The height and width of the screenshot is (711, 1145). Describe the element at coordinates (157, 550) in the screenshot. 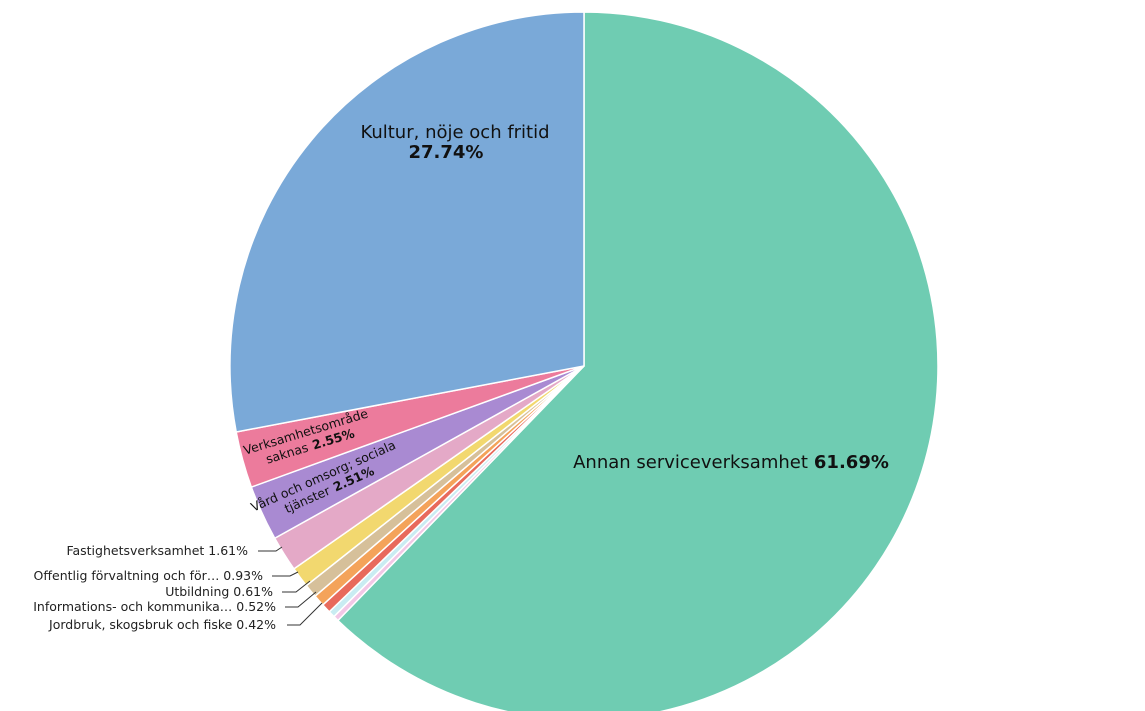

I see `label-fastighet: Fastighetsverksamhet 1.61%` at that location.